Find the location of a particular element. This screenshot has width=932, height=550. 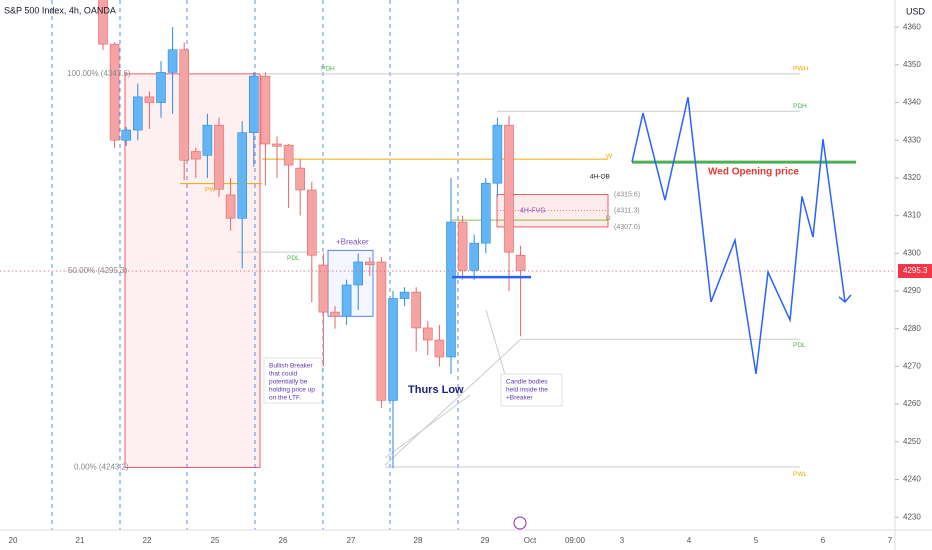

last-price-label: 4295.3 is located at coordinates (915, 270).